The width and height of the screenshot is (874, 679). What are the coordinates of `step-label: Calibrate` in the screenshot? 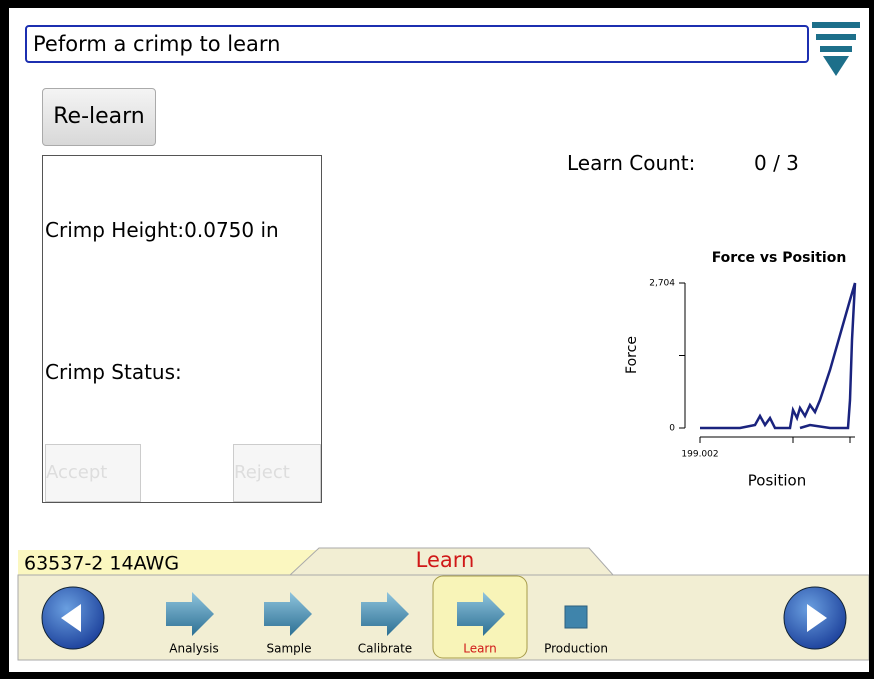 It's located at (385, 649).